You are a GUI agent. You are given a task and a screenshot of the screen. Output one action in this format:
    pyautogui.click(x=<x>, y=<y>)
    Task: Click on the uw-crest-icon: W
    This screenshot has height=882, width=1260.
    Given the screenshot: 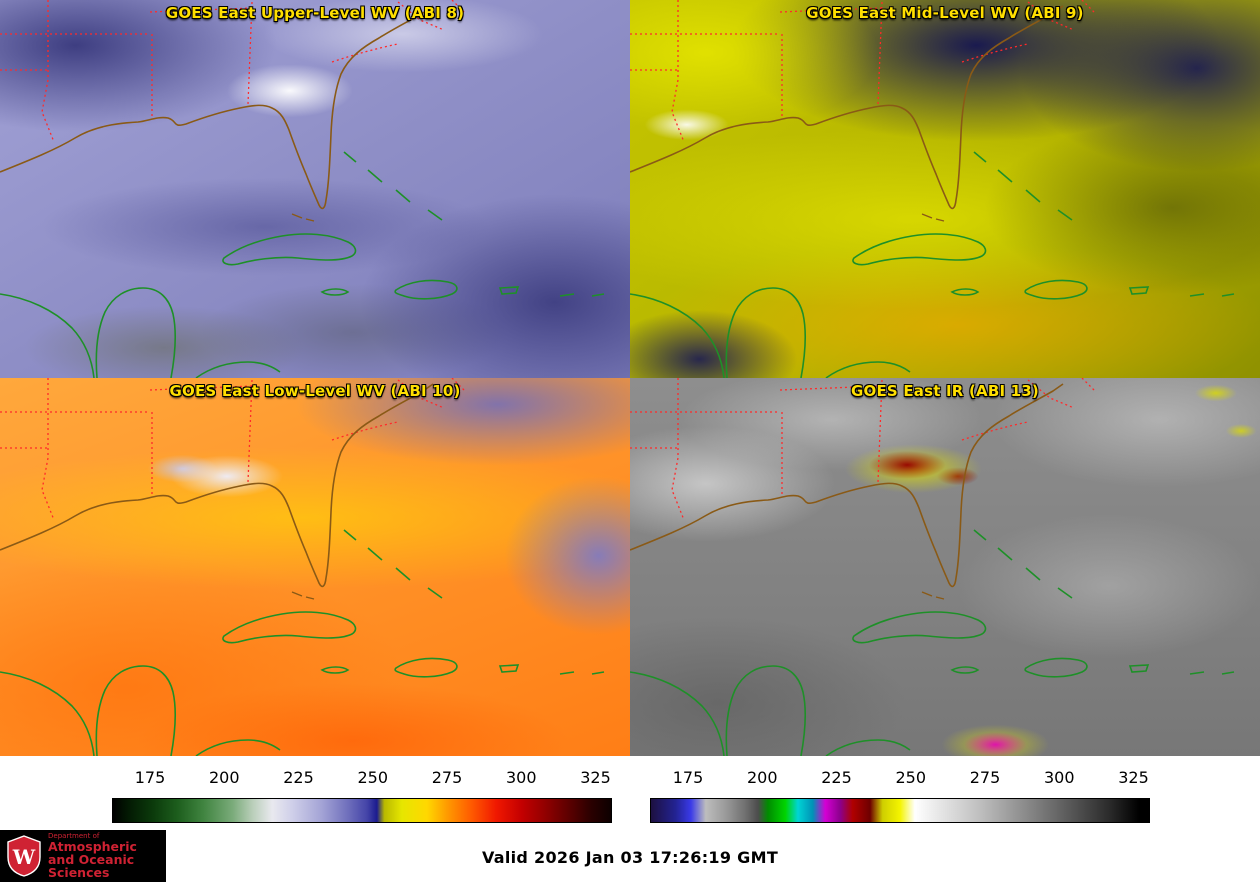 What is the action you would take?
    pyautogui.click(x=24, y=856)
    